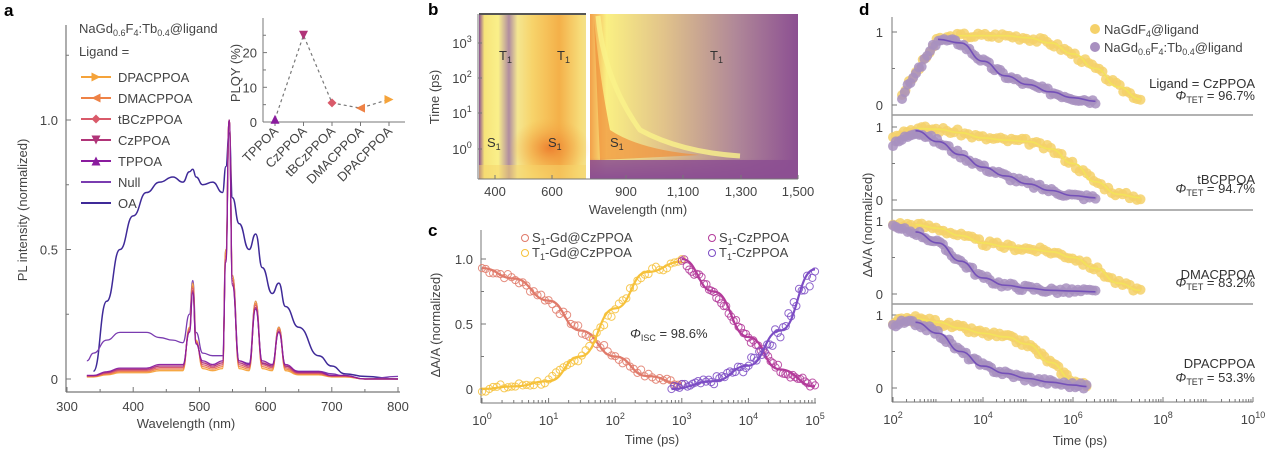  Describe the element at coordinates (798, 191) in the screenshot. I see `x-tick-label: 1,500` at that location.